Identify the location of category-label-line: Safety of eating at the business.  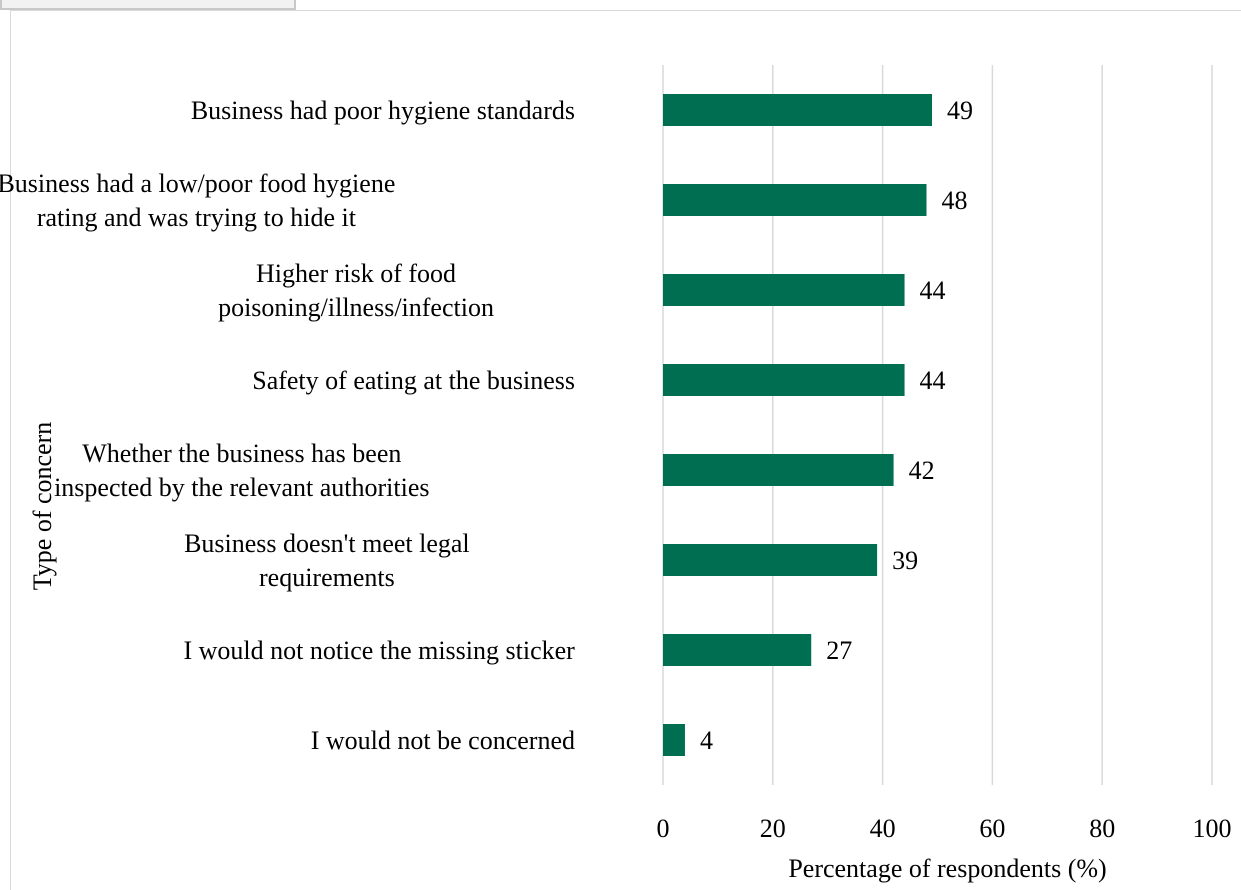
(413, 380).